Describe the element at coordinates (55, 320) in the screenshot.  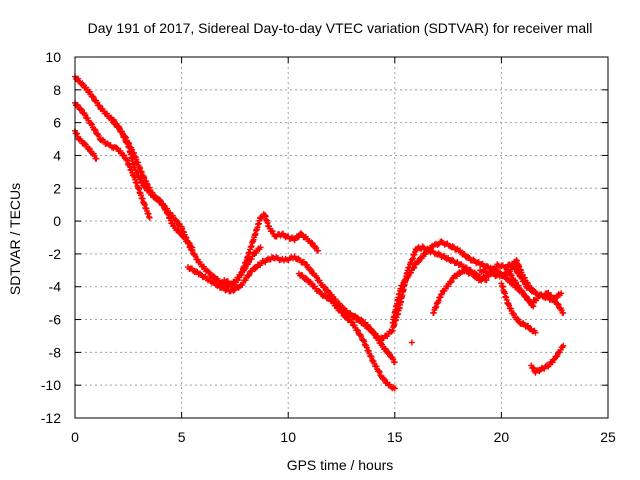
I see `y-tick-label: -6` at that location.